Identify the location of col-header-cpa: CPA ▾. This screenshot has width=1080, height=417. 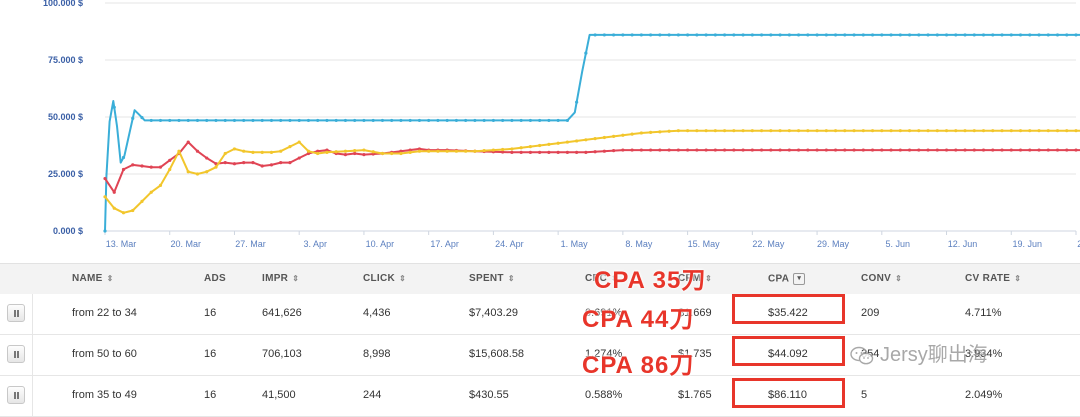
(787, 279).